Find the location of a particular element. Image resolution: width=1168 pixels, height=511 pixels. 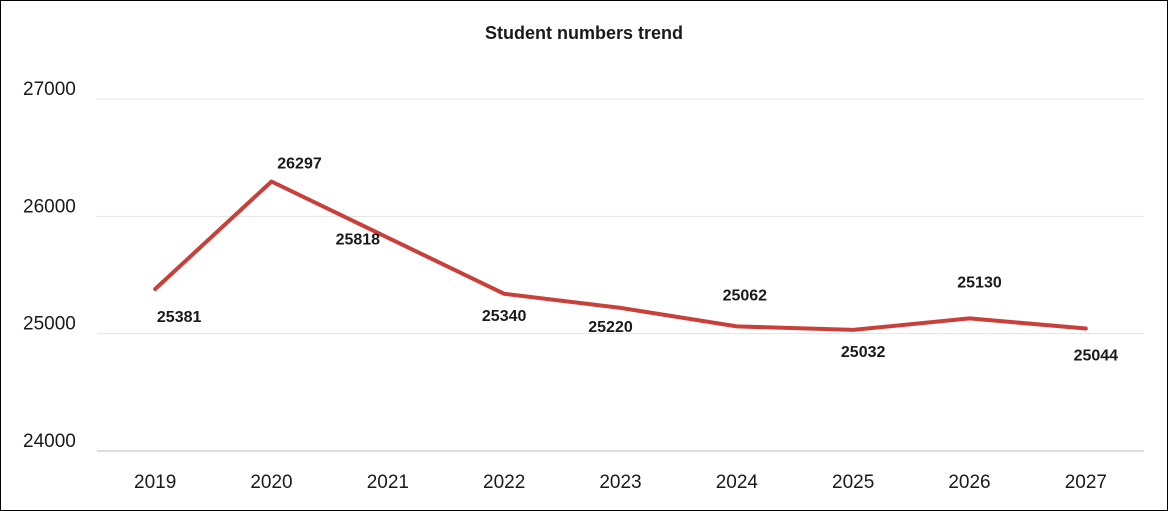

data-label: 25032 is located at coordinates (863, 352).